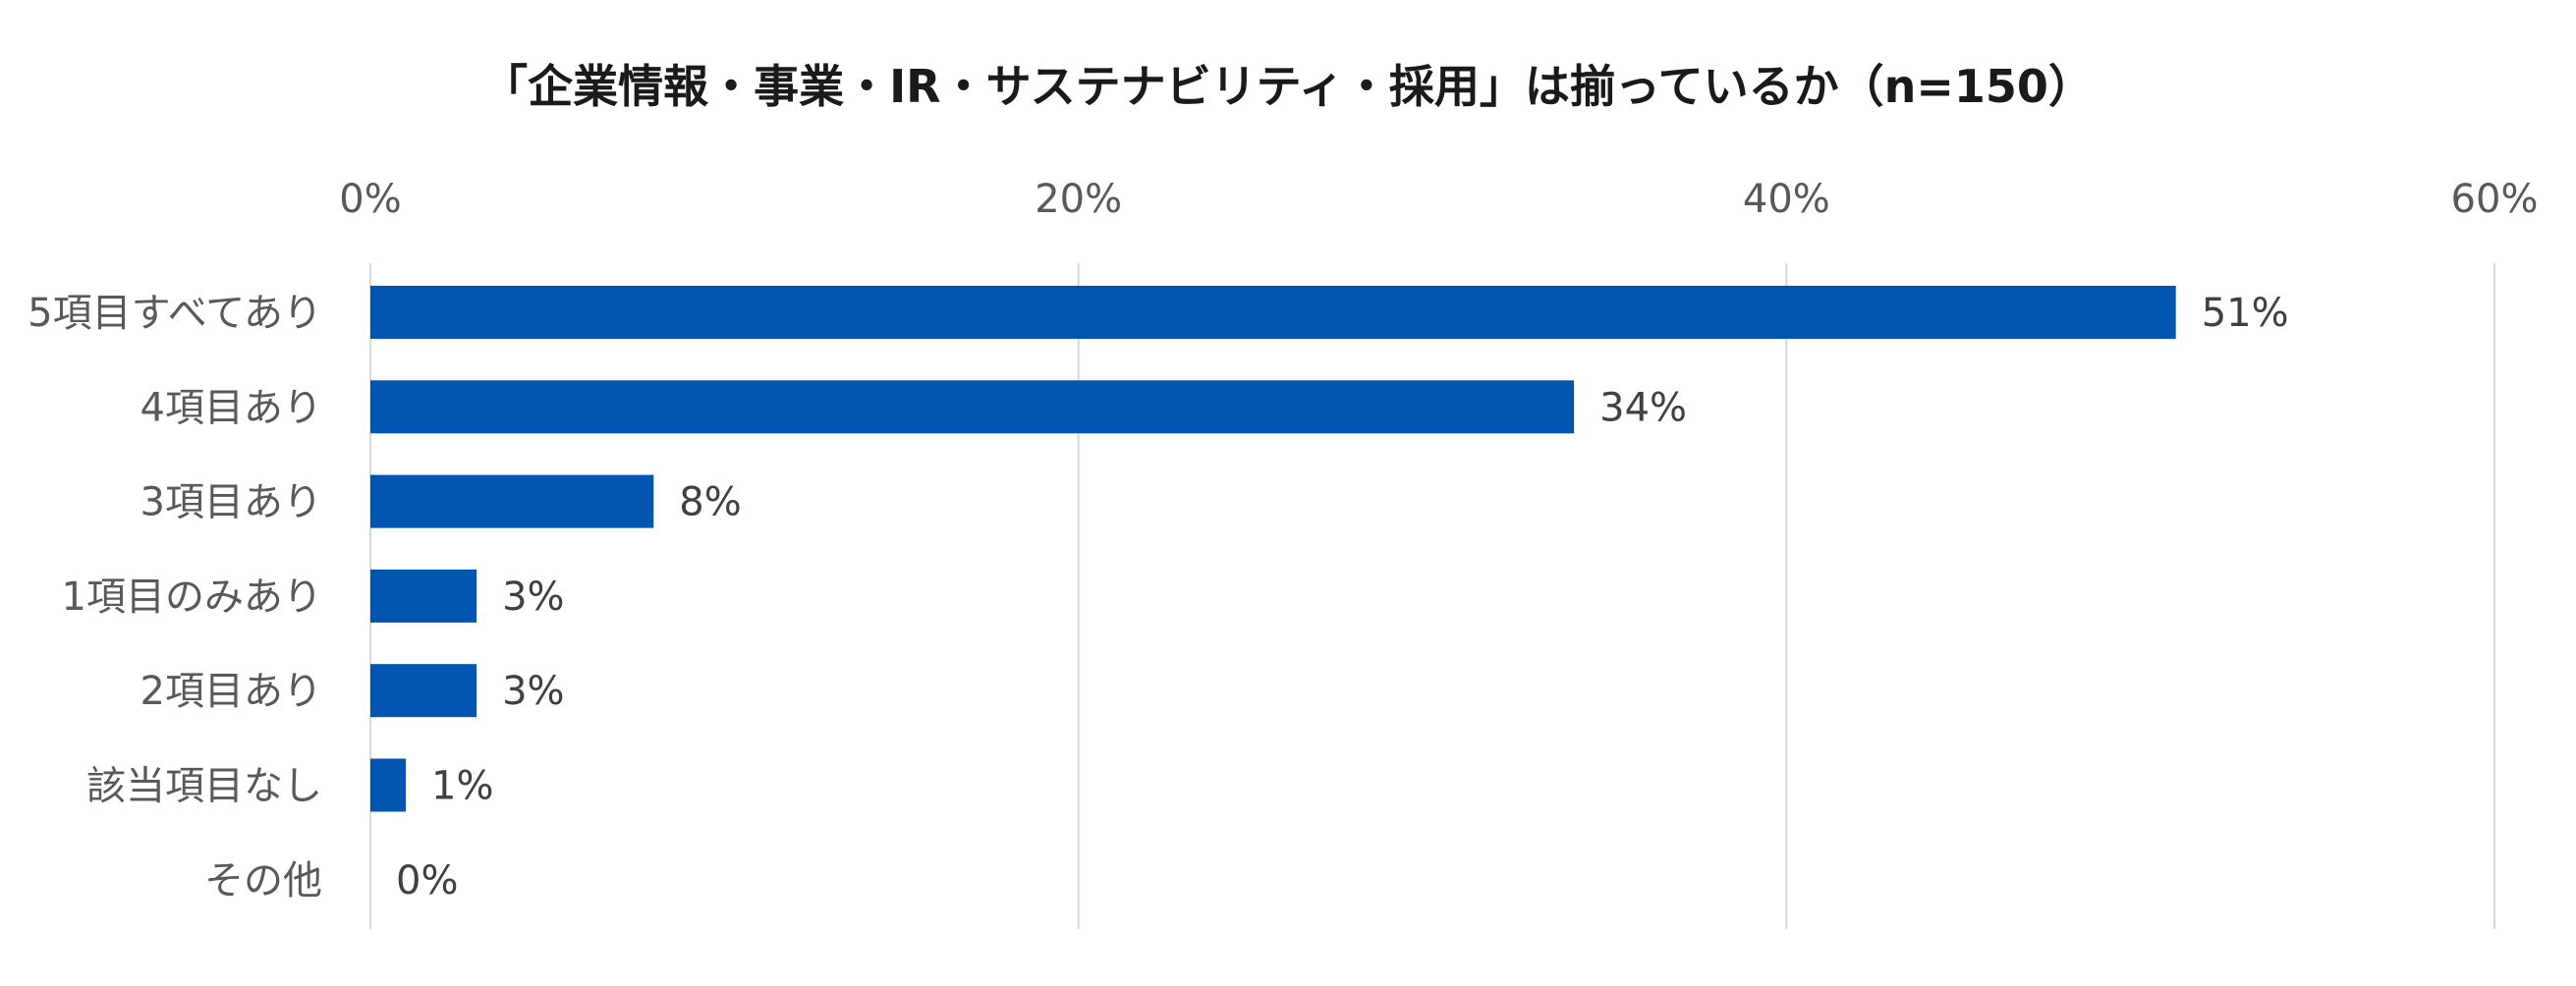 The image size is (2576, 986). I want to click on category-label: 4項目あり, so click(231, 407).